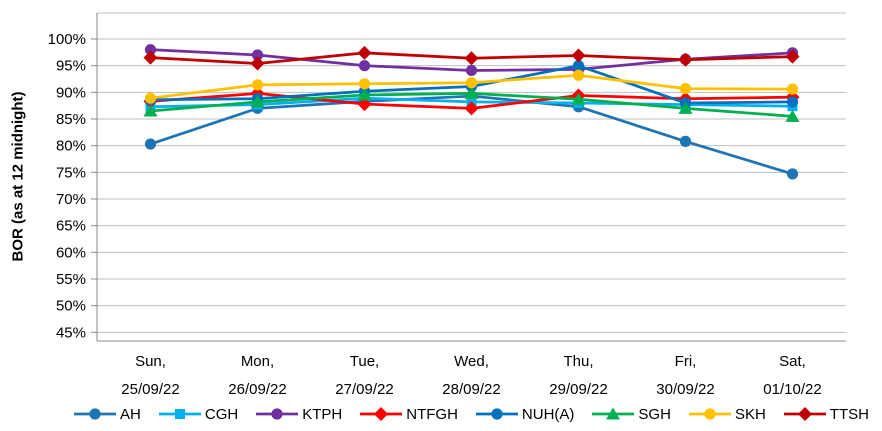 The width and height of the screenshot is (882, 431). I want to click on legend-swatch-CGH, so click(179, 414).